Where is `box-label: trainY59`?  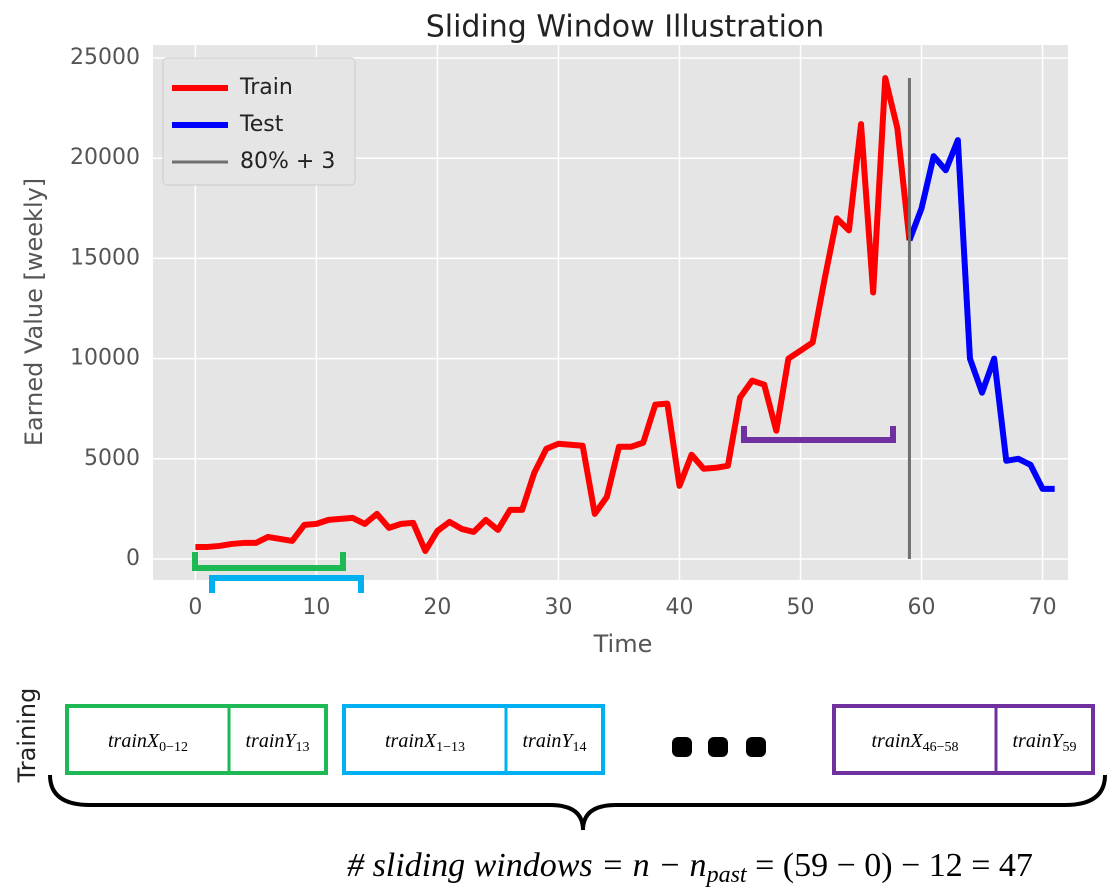 box-label: trainY59 is located at coordinates (1044, 743).